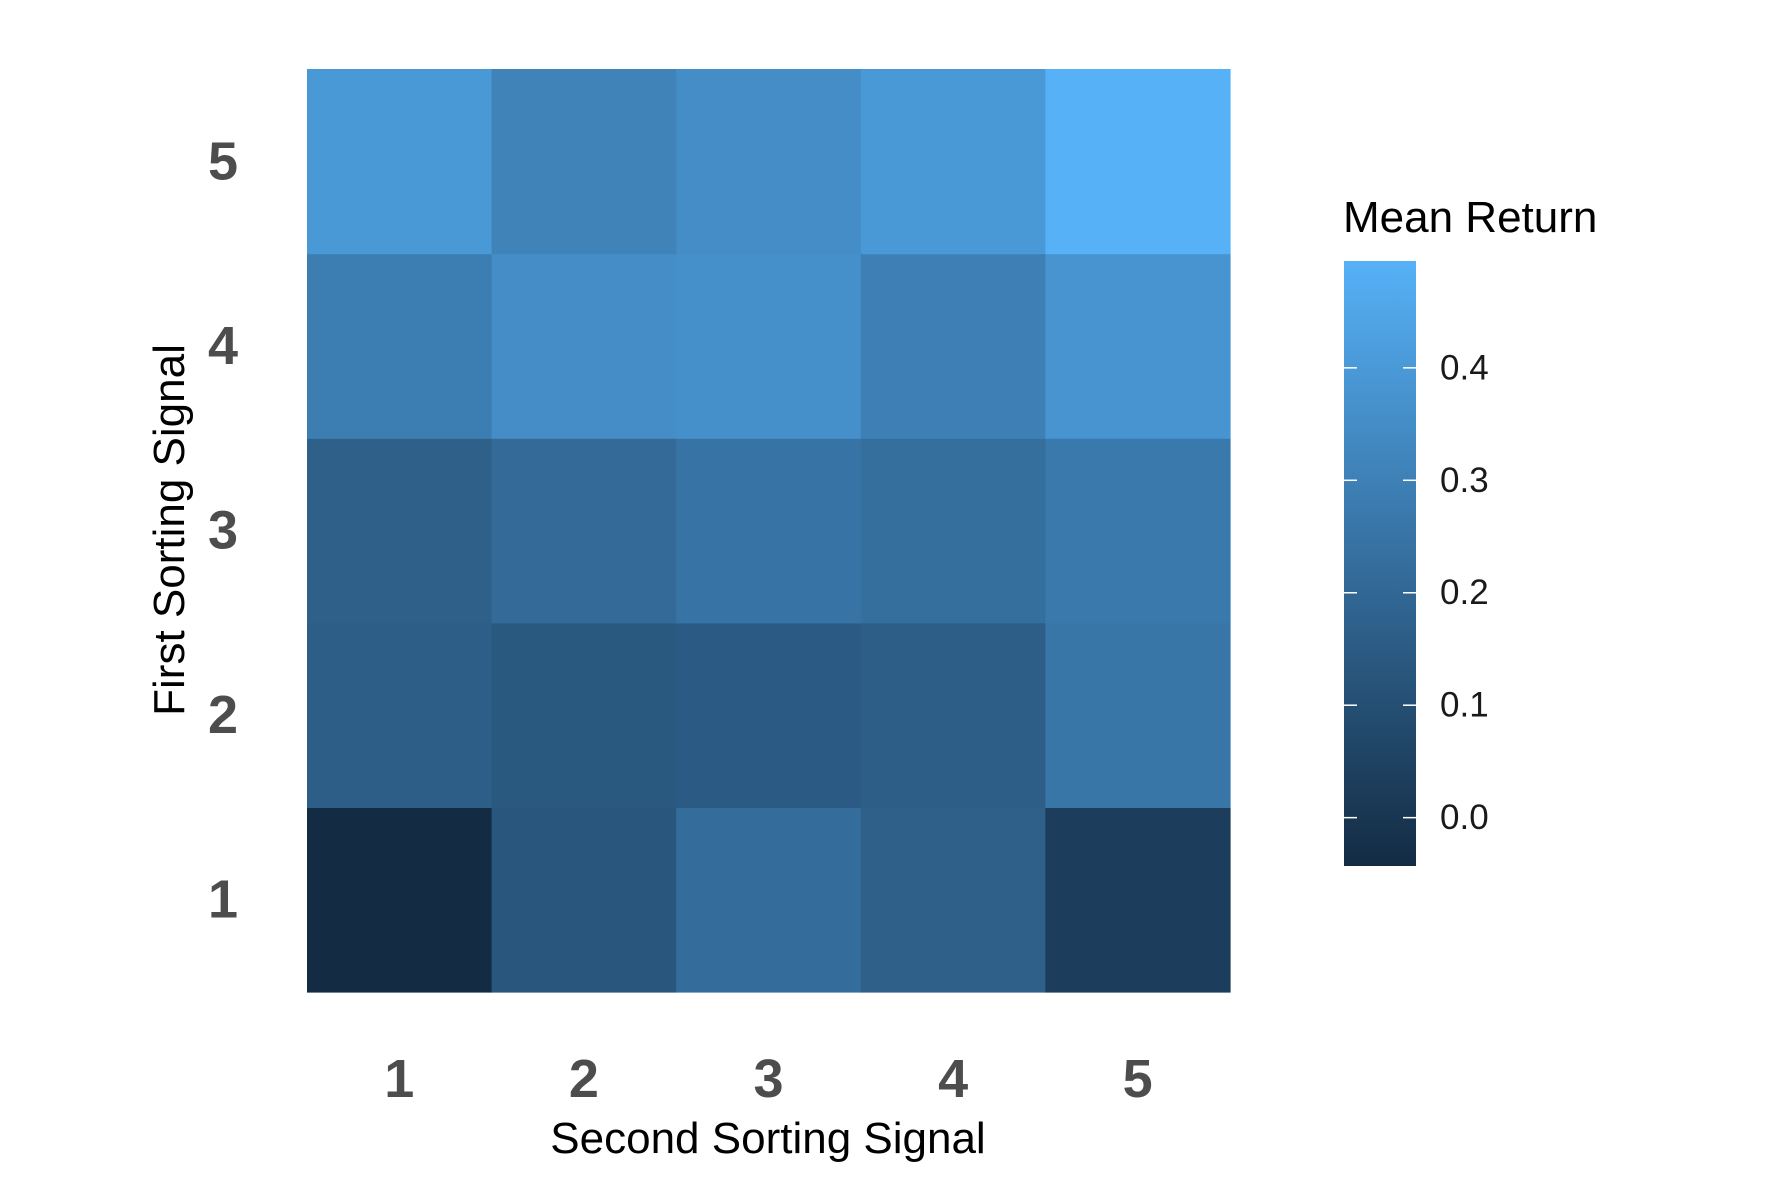 This screenshot has width=1771, height=1181. What do you see at coordinates (584, 1079) in the screenshot?
I see `x-tick-label: 2` at bounding box center [584, 1079].